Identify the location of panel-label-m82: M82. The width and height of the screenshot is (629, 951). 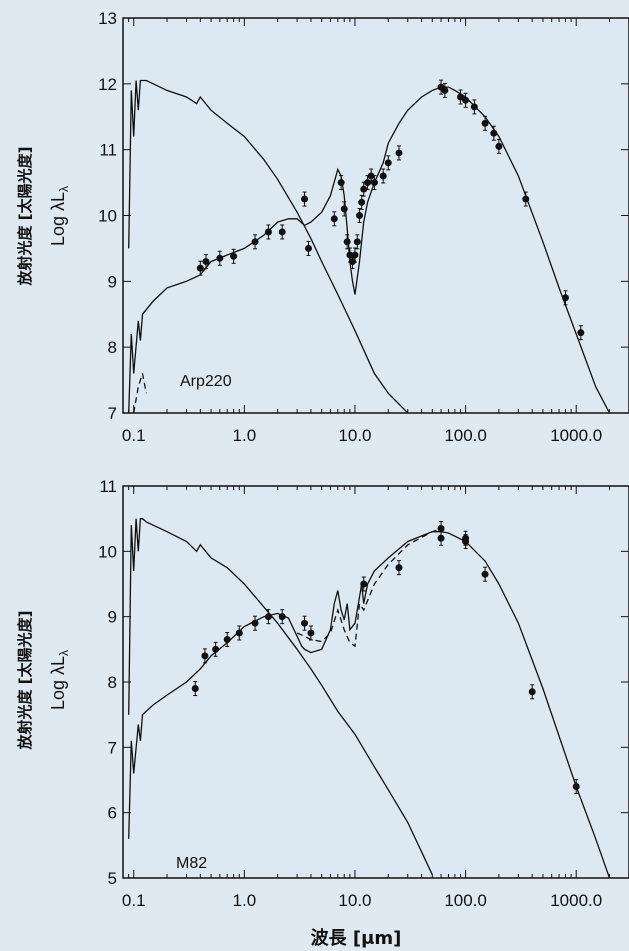
(191, 863).